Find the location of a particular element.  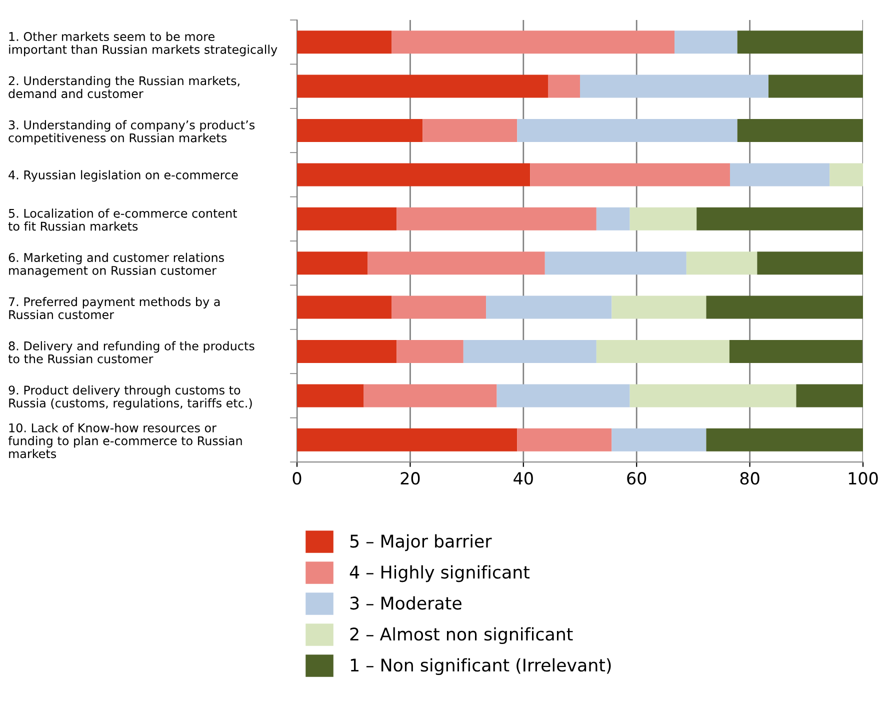

x-tick-label: 60 is located at coordinates (636, 478).